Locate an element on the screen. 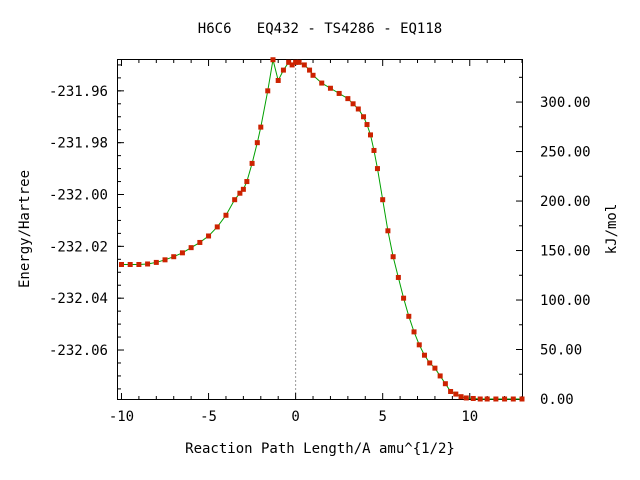 Image resolution: width=640 pixels, height=480 pixels. y2-tick-label: 0.00 is located at coordinates (557, 400).